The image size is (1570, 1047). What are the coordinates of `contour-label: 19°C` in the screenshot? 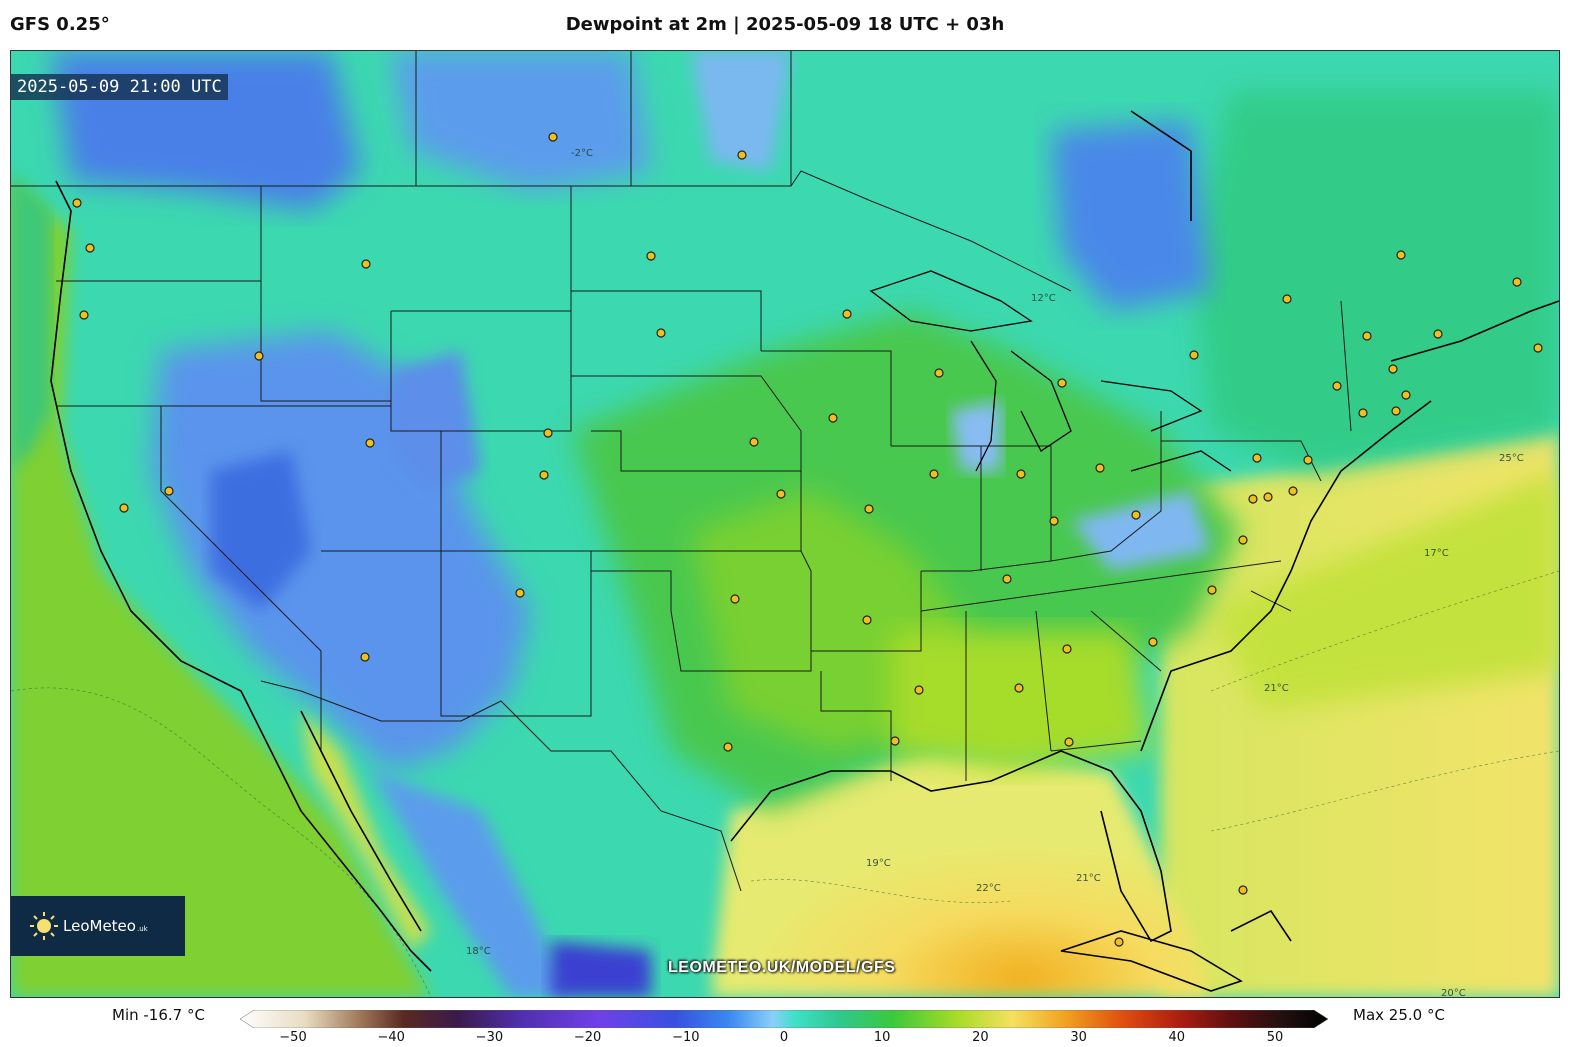 It's located at (878, 863).